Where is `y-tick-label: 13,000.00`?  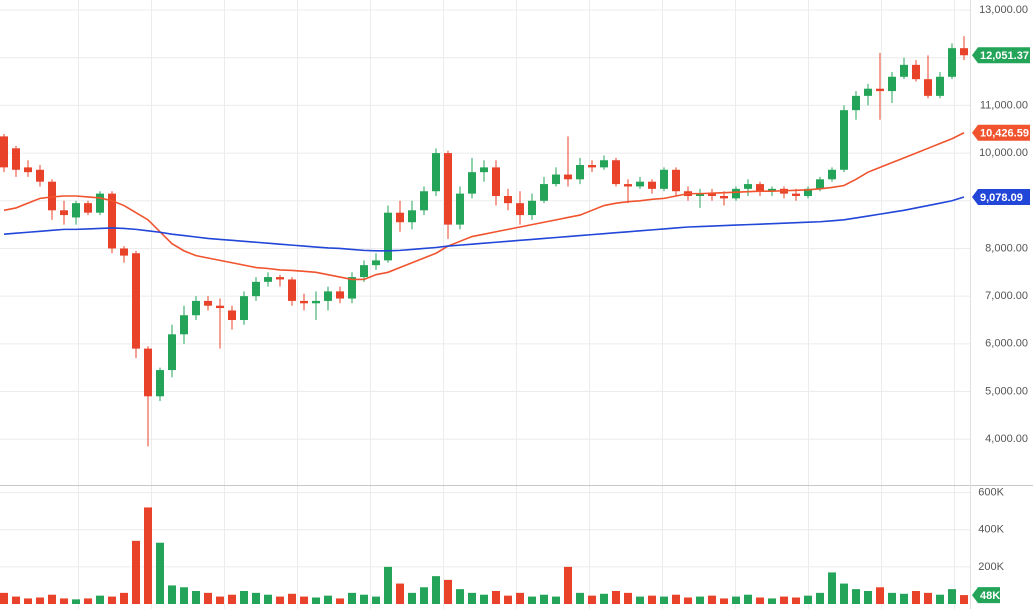
y-tick-label: 13,000.00 is located at coordinates (1003, 10).